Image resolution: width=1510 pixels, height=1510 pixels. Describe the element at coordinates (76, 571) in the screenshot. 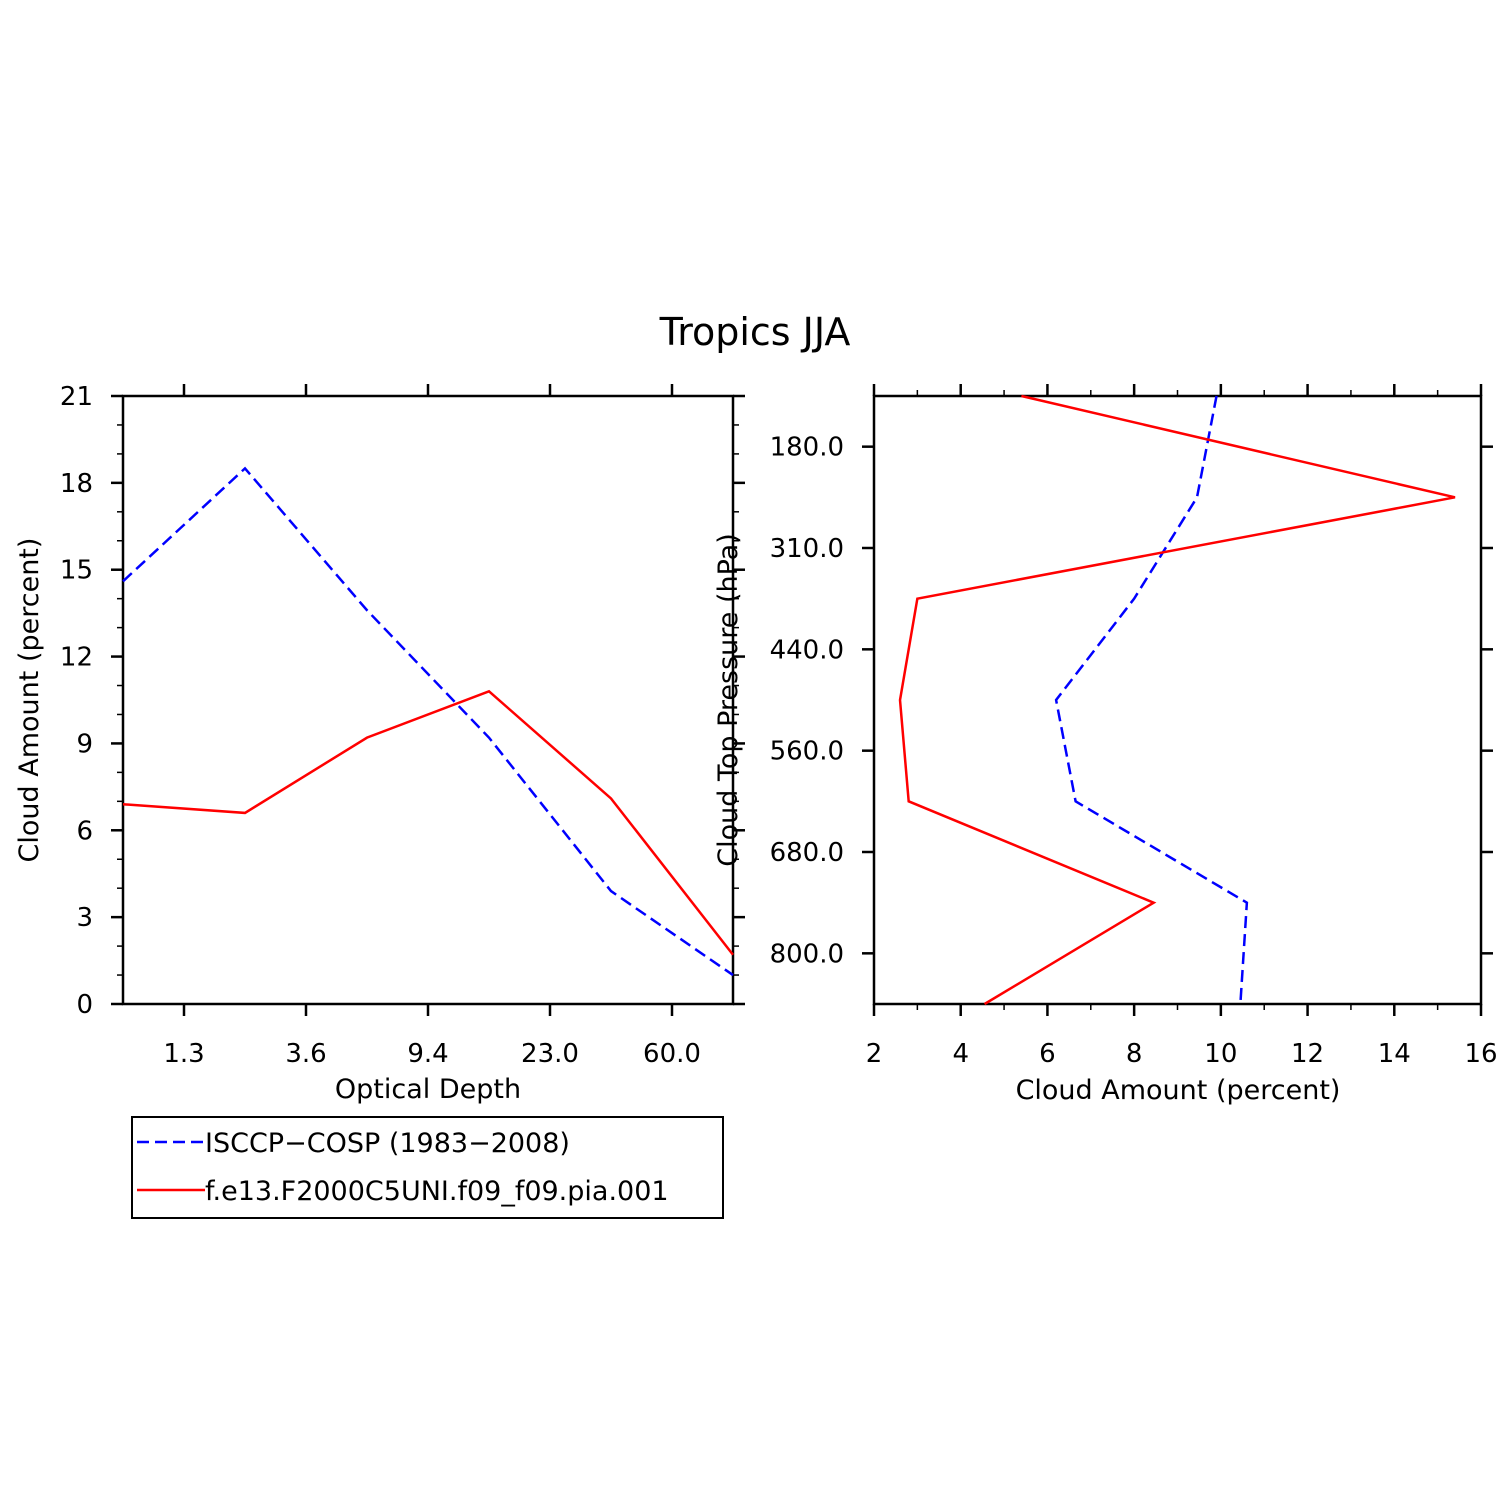

I see `left-y-tick-label: 15` at that location.